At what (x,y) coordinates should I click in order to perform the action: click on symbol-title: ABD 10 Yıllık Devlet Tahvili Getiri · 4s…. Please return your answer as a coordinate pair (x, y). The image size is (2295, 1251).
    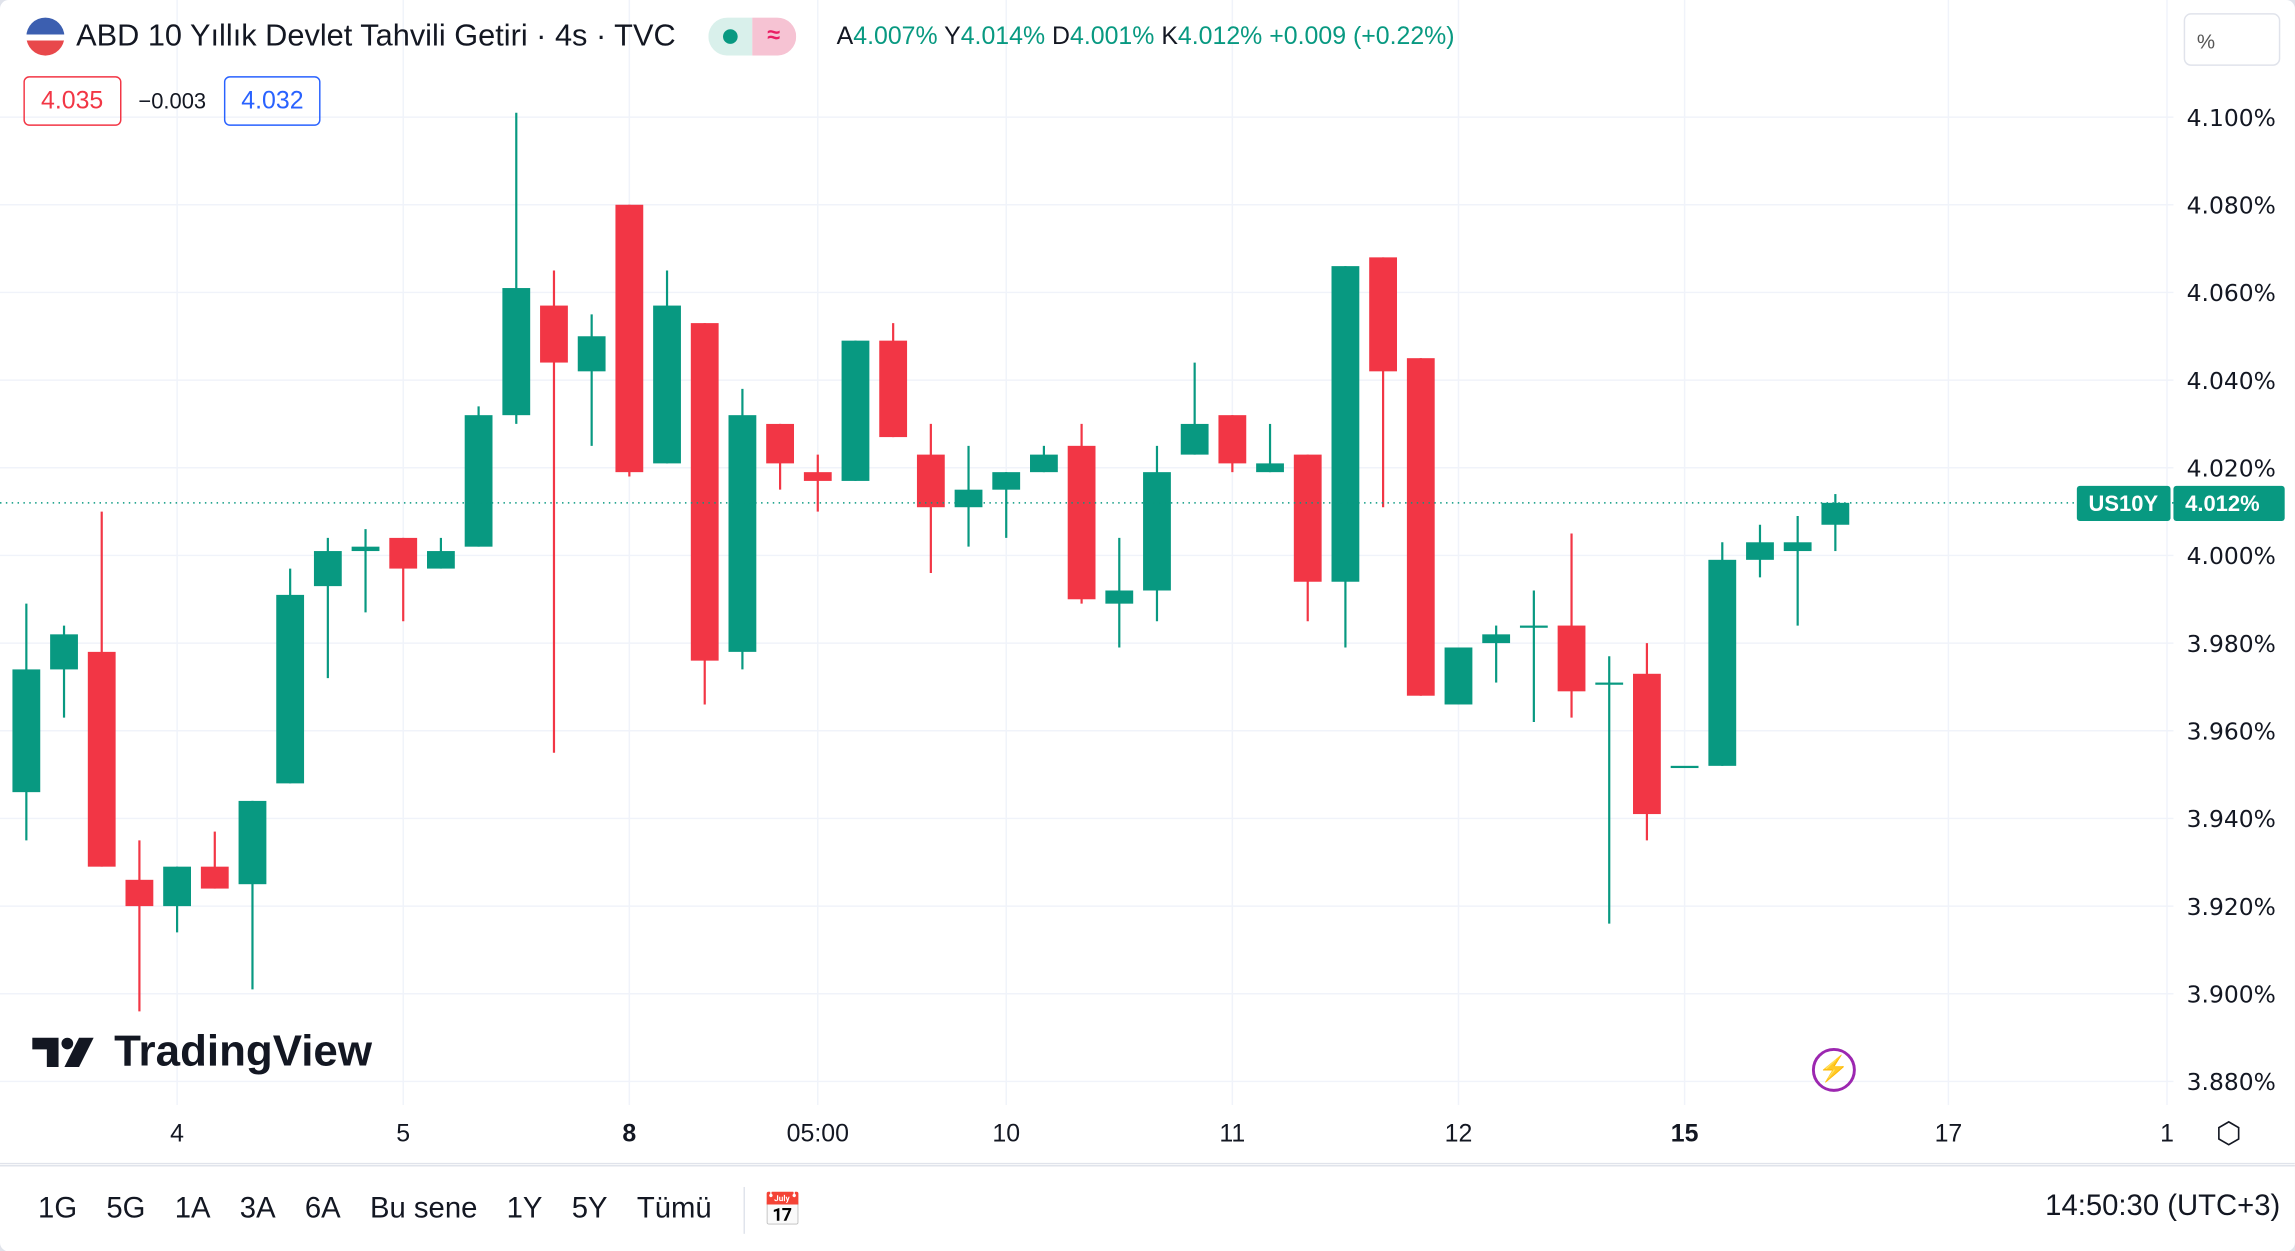
    Looking at the image, I should click on (376, 36).